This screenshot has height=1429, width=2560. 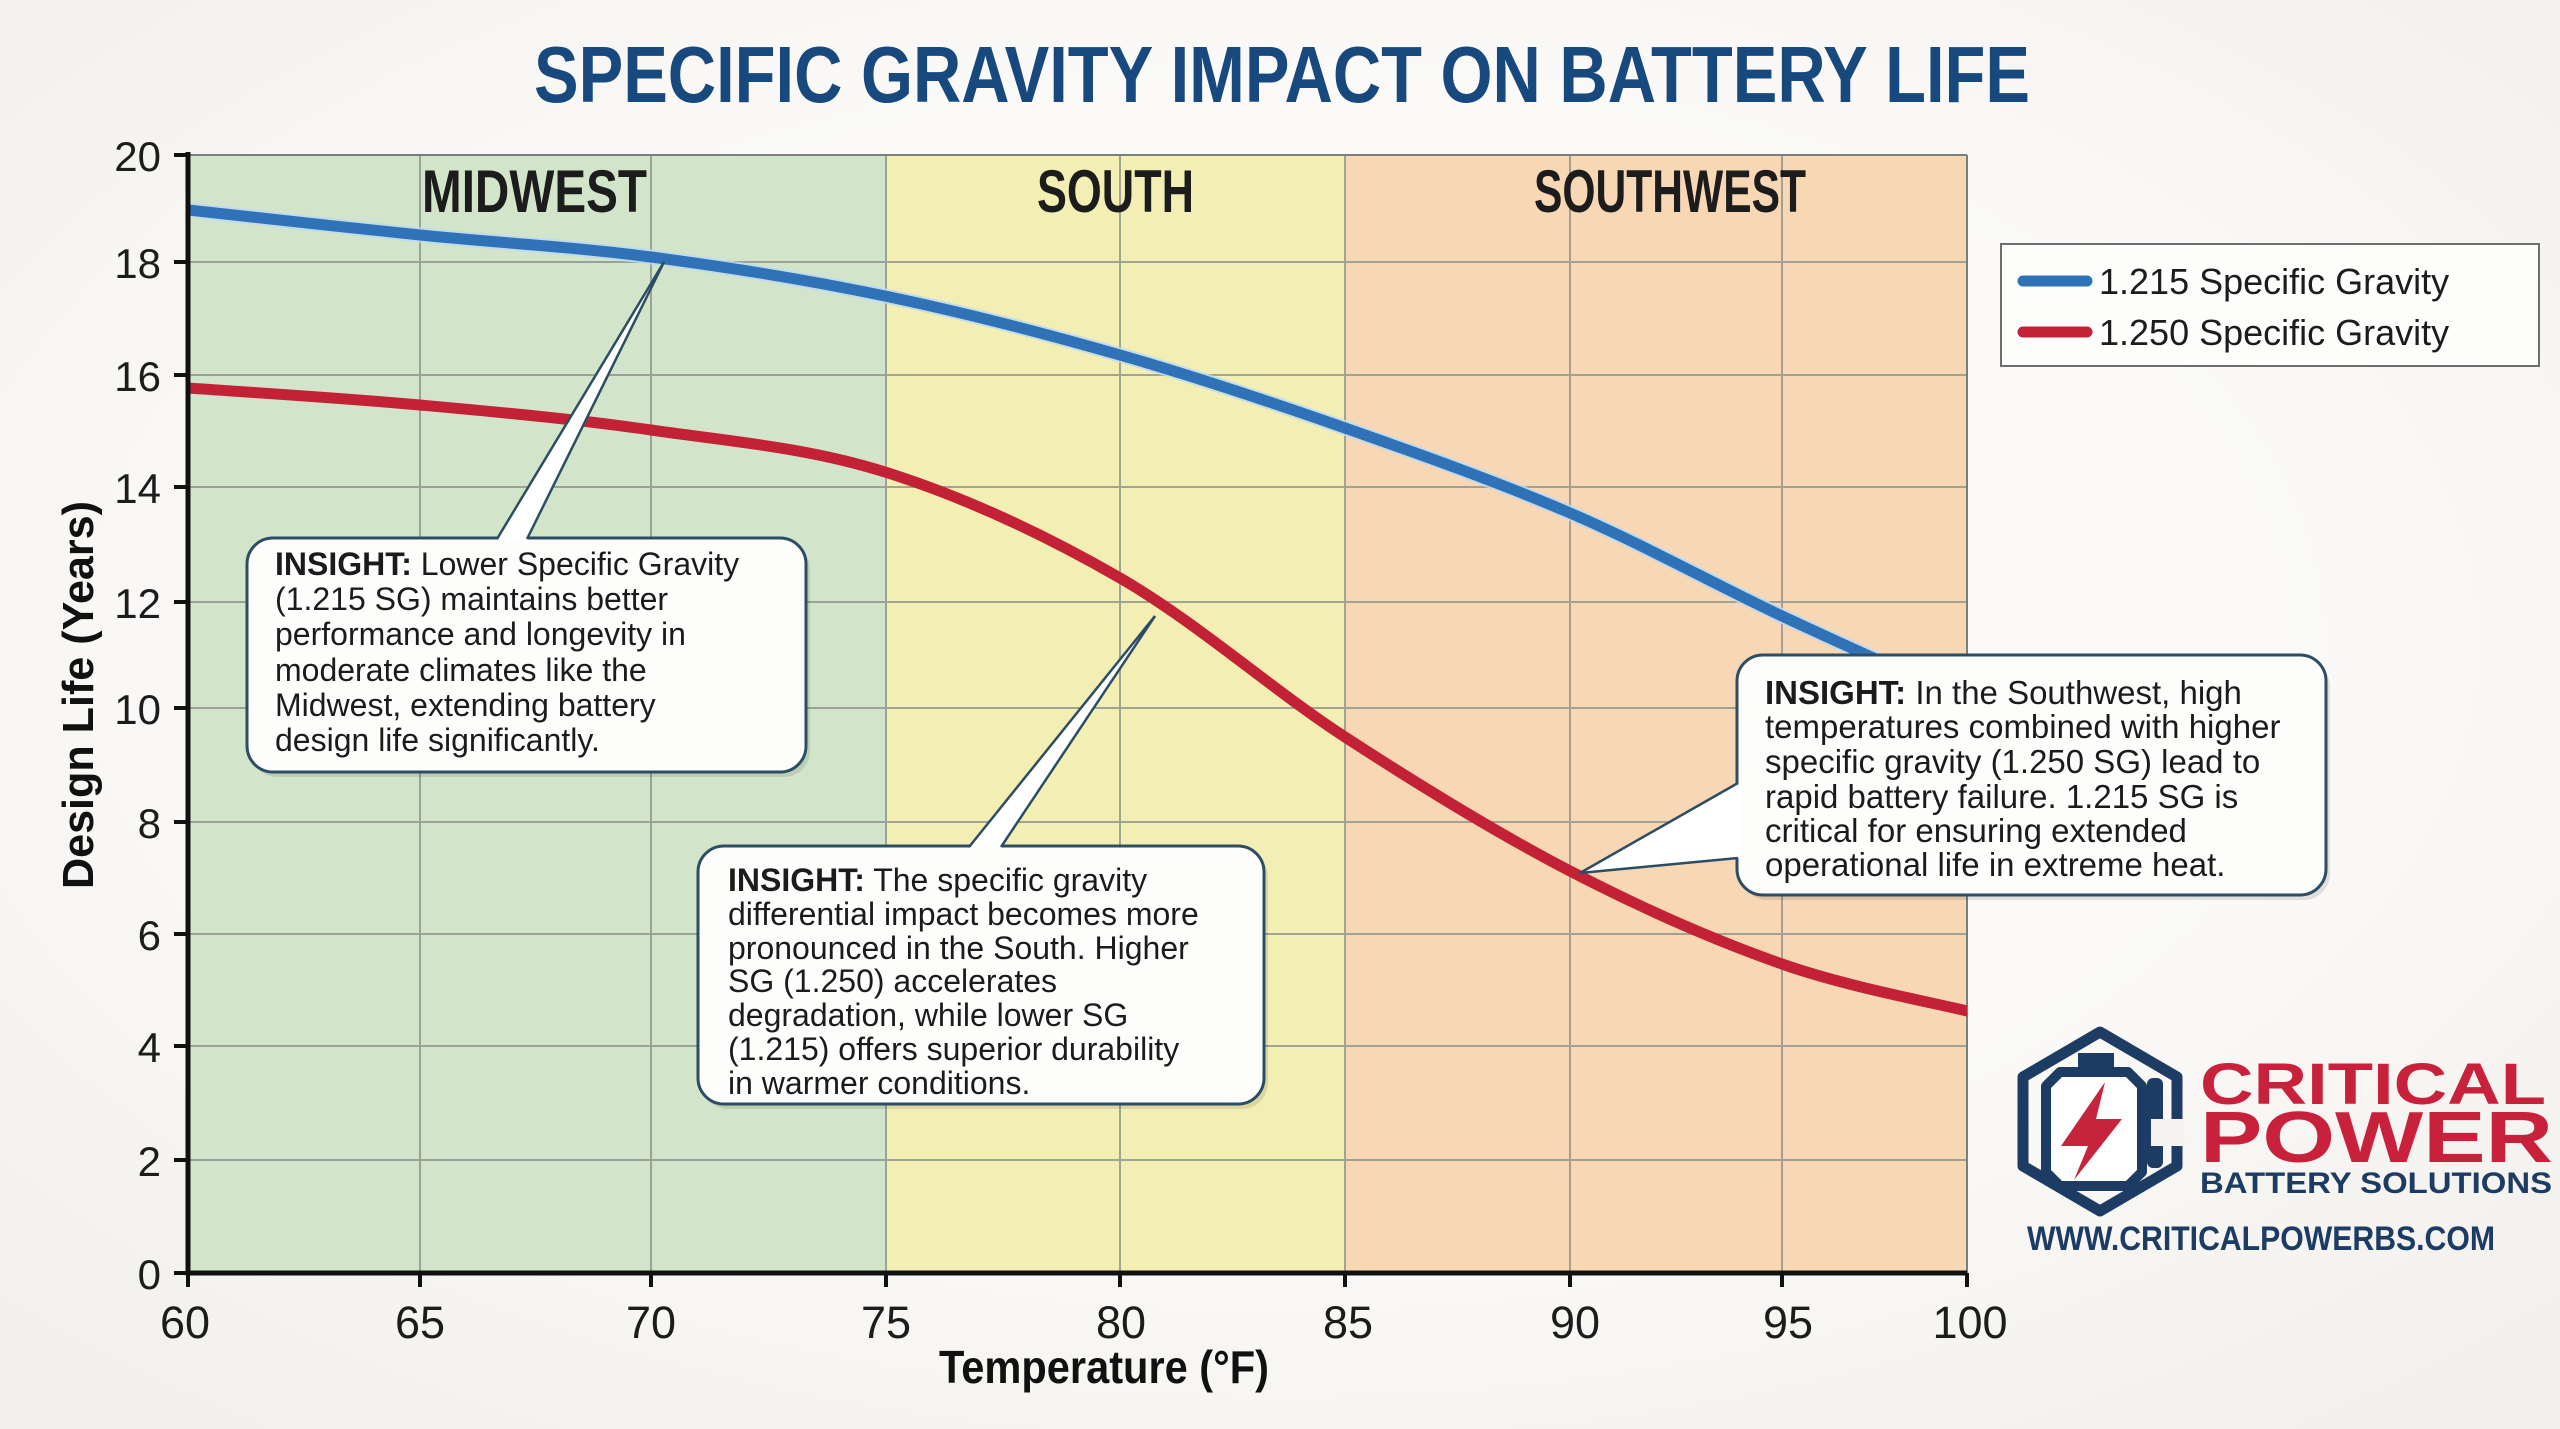 I want to click on svg-text: MIDWEST, so click(x=534, y=191).